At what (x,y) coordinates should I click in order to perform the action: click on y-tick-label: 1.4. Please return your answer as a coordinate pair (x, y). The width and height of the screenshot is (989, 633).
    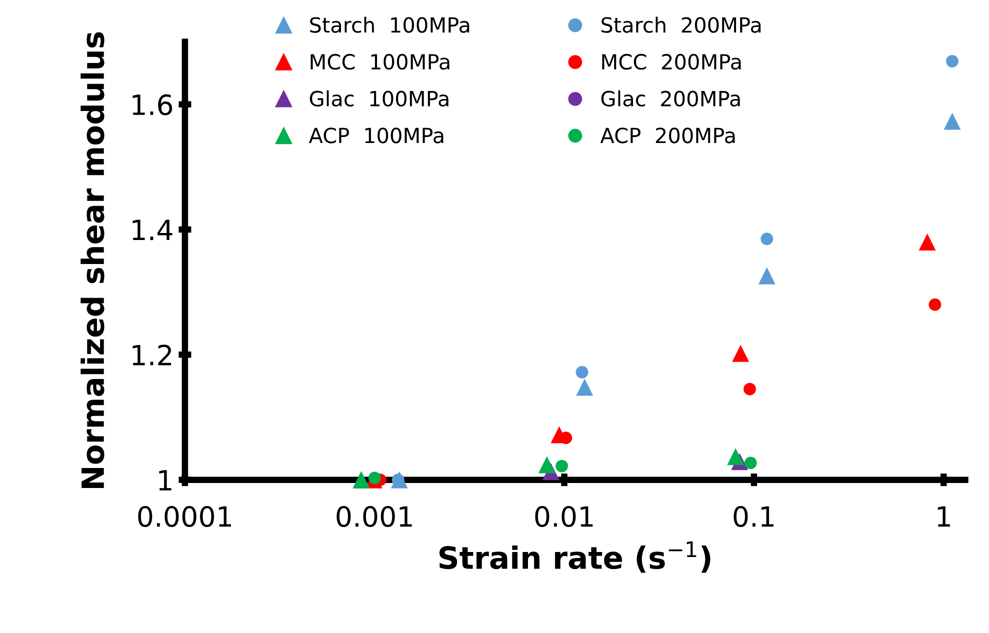
    Looking at the image, I should click on (152, 230).